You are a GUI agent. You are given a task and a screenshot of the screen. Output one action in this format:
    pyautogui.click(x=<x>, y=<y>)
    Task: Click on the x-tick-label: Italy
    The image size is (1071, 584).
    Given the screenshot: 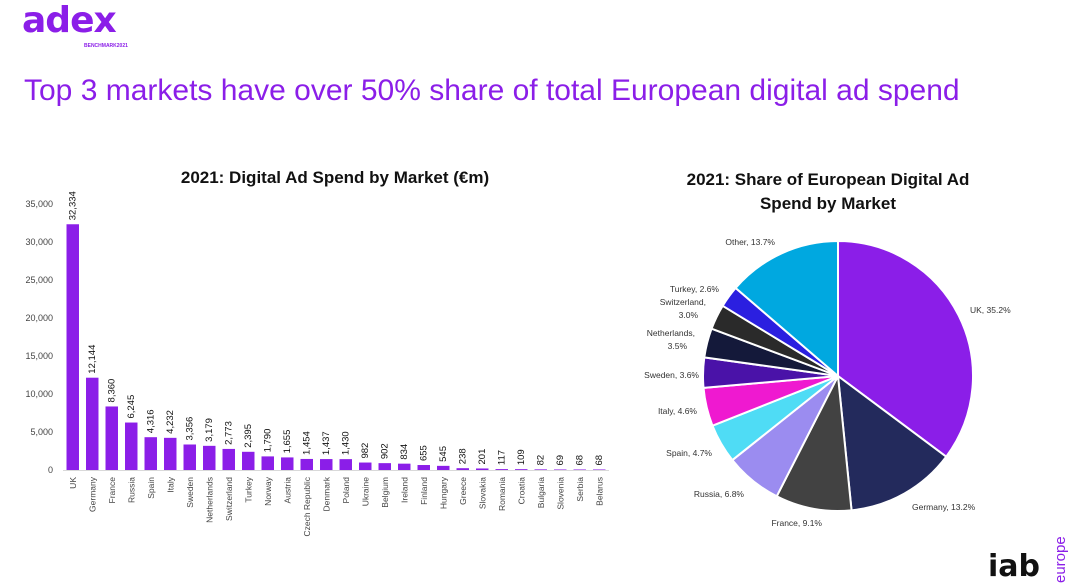 What is the action you would take?
    pyautogui.click(x=170, y=484)
    